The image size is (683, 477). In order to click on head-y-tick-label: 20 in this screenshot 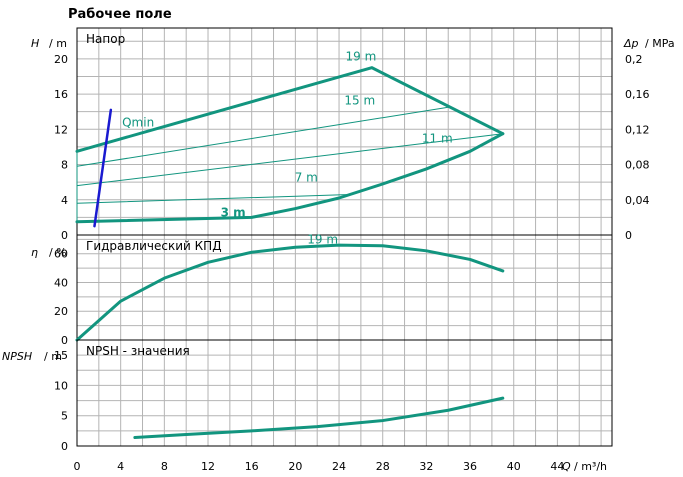, I will do `click(61, 59)`.